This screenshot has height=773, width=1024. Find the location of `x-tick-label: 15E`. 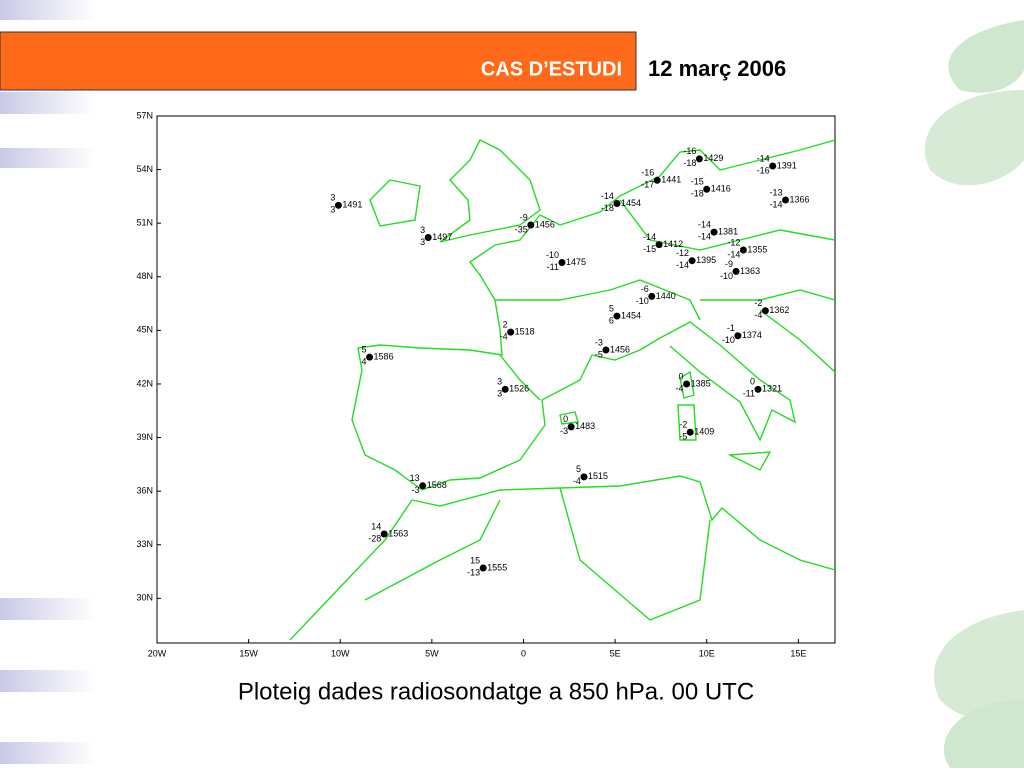

x-tick-label: 15E is located at coordinates (798, 653).